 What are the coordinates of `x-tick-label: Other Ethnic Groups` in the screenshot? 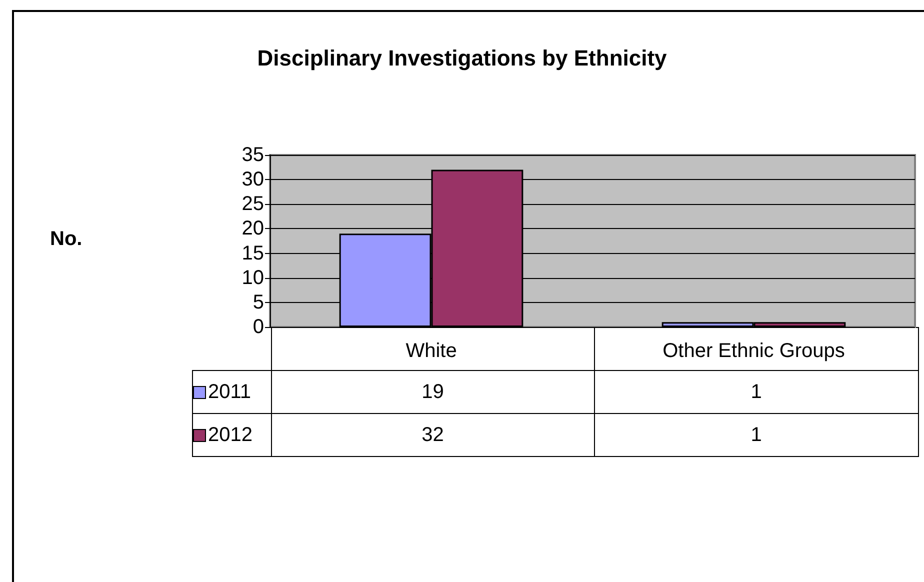 It's located at (753, 351).